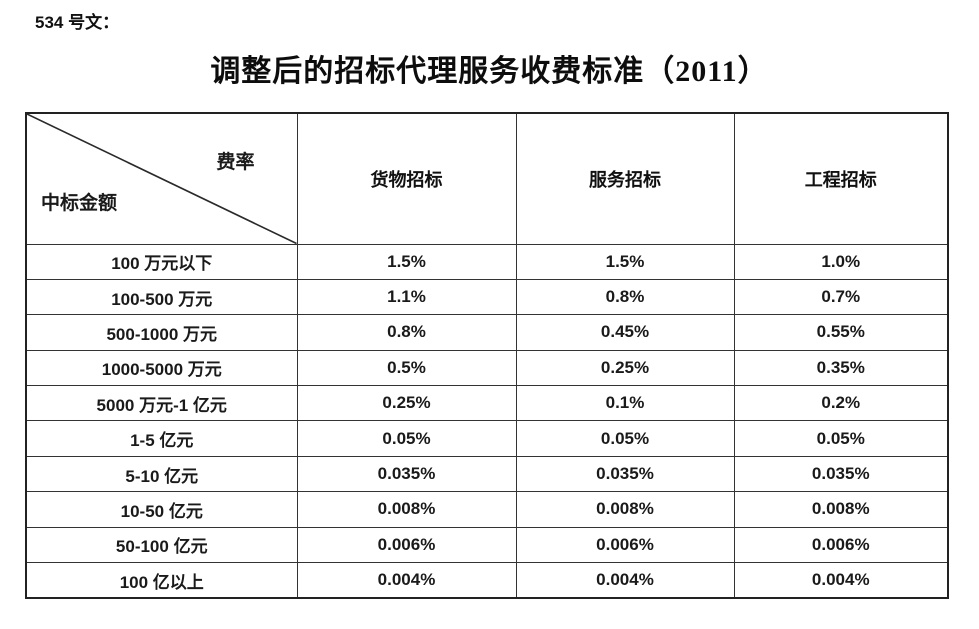 The width and height of the screenshot is (979, 629). What do you see at coordinates (841, 261) in the screenshot?
I see `rate-cell: 1.0%` at bounding box center [841, 261].